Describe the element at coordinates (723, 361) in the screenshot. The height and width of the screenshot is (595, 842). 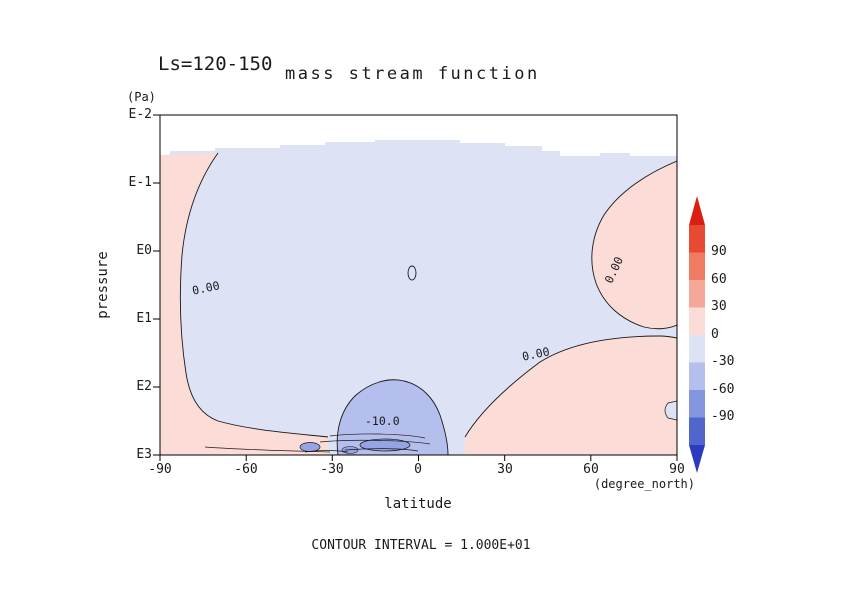
I see `colorbar-label-m30: -30` at that location.